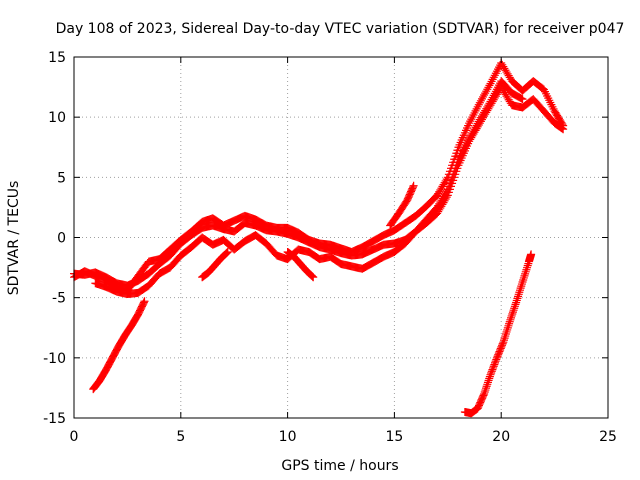 This screenshot has height=480, width=640. I want to click on x-tick-label: 0, so click(74, 437).